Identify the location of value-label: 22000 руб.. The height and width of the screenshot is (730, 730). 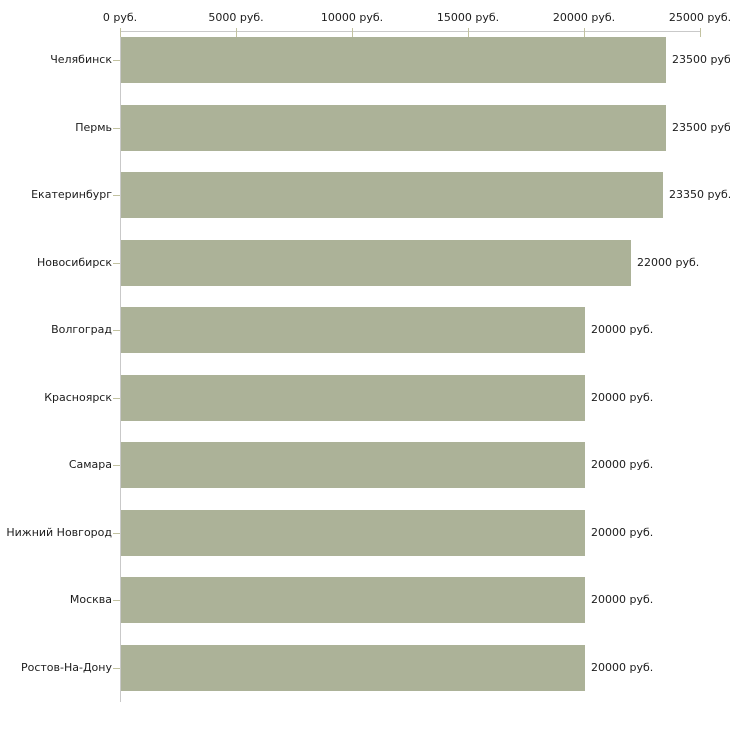
(668, 262).